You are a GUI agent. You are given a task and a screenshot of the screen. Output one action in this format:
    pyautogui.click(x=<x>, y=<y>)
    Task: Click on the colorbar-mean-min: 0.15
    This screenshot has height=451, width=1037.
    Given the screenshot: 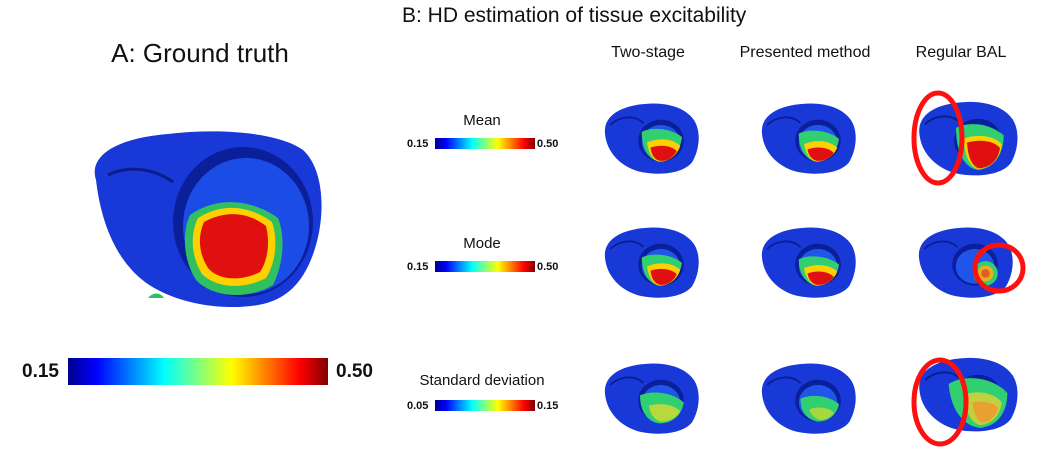 What is the action you would take?
    pyautogui.click(x=418, y=144)
    